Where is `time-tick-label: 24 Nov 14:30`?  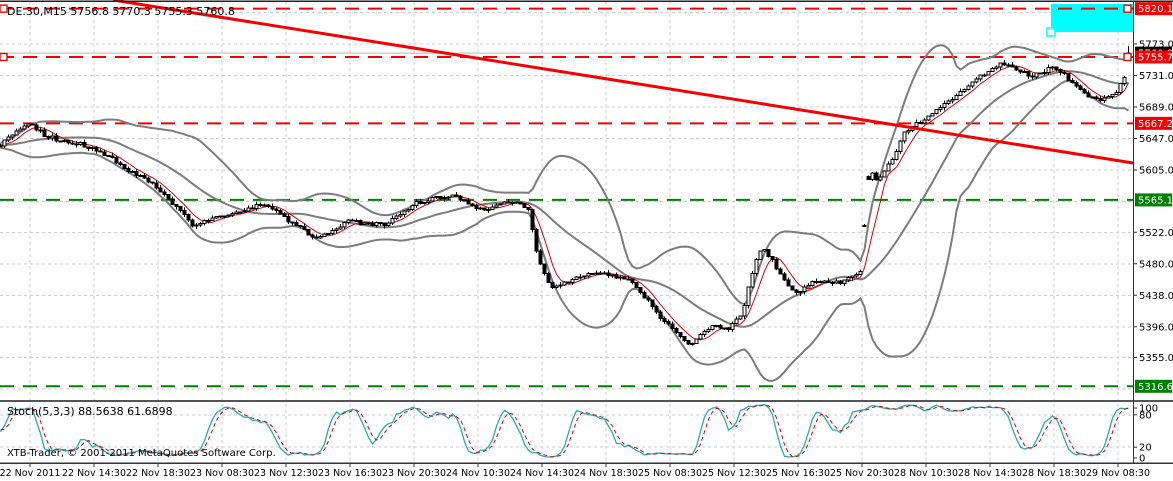 time-tick-label: 24 Nov 14:30 is located at coordinates (542, 473).